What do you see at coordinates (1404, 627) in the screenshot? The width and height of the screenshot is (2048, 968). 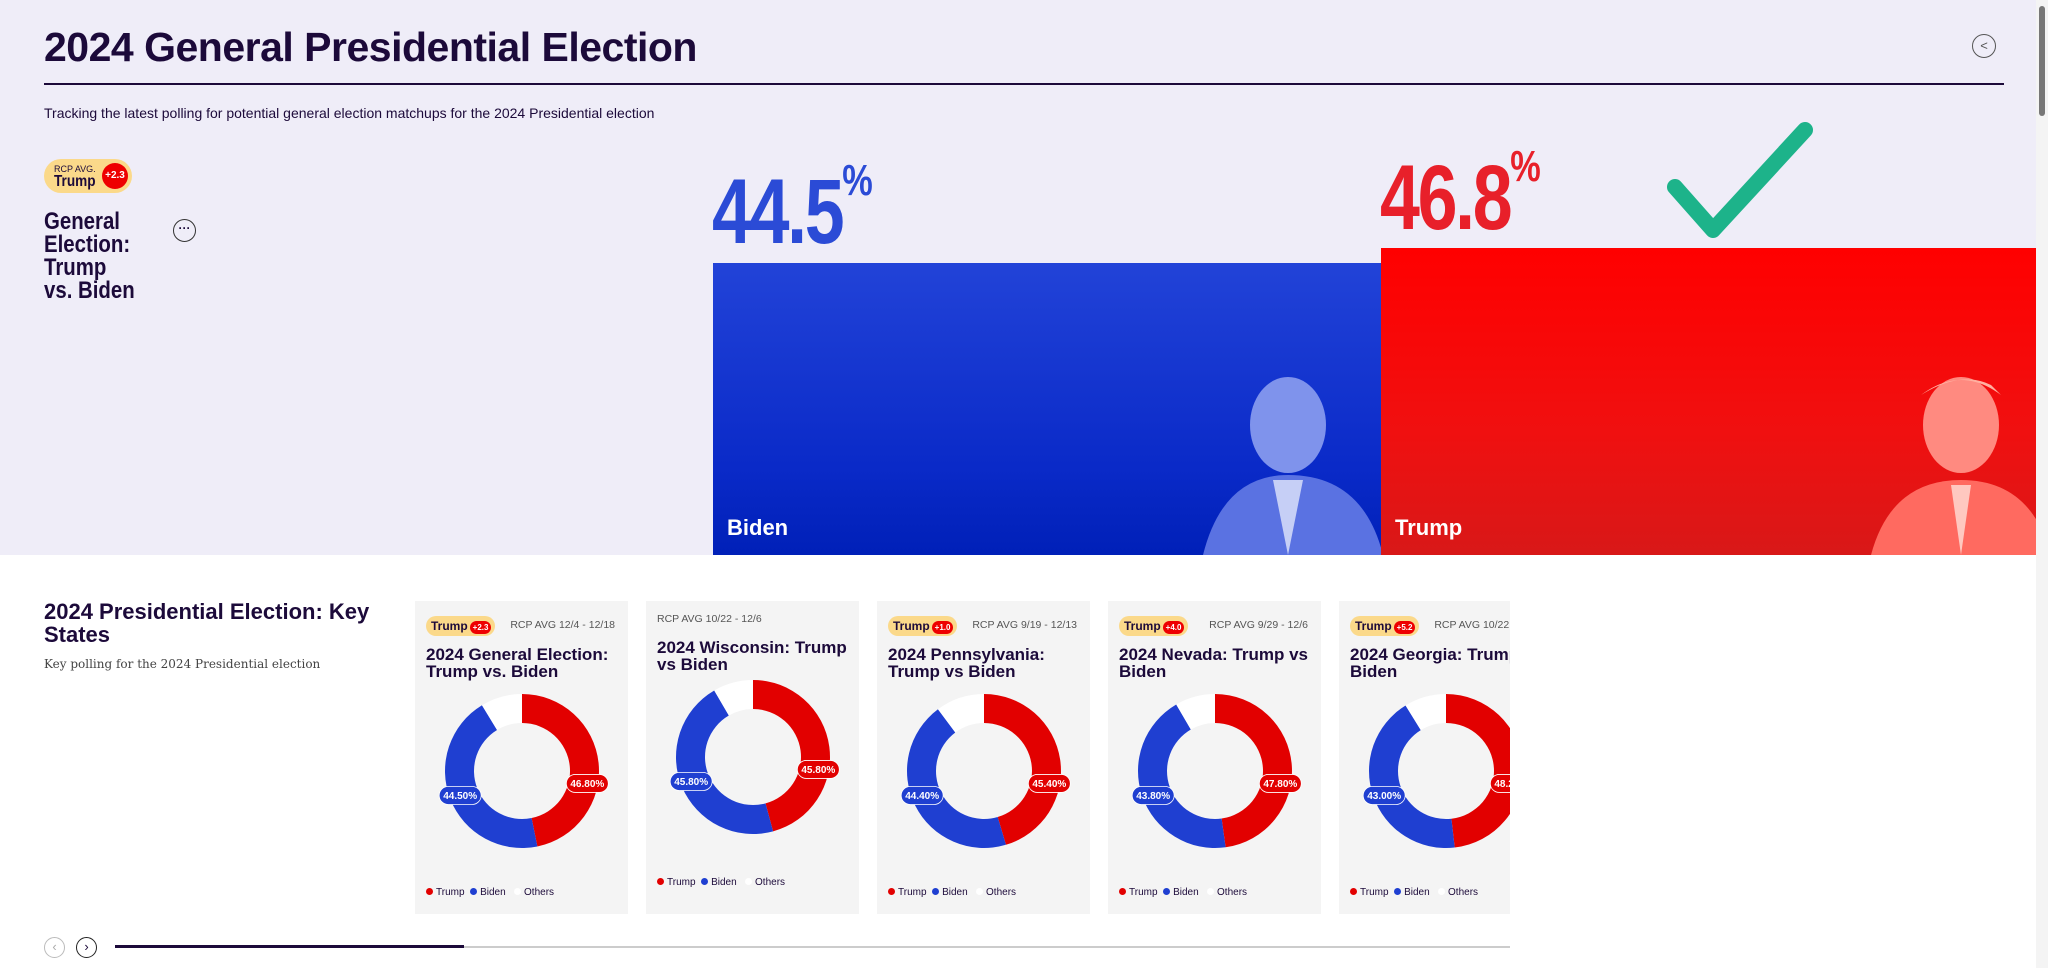 I see `spread-badge: +5.2` at bounding box center [1404, 627].